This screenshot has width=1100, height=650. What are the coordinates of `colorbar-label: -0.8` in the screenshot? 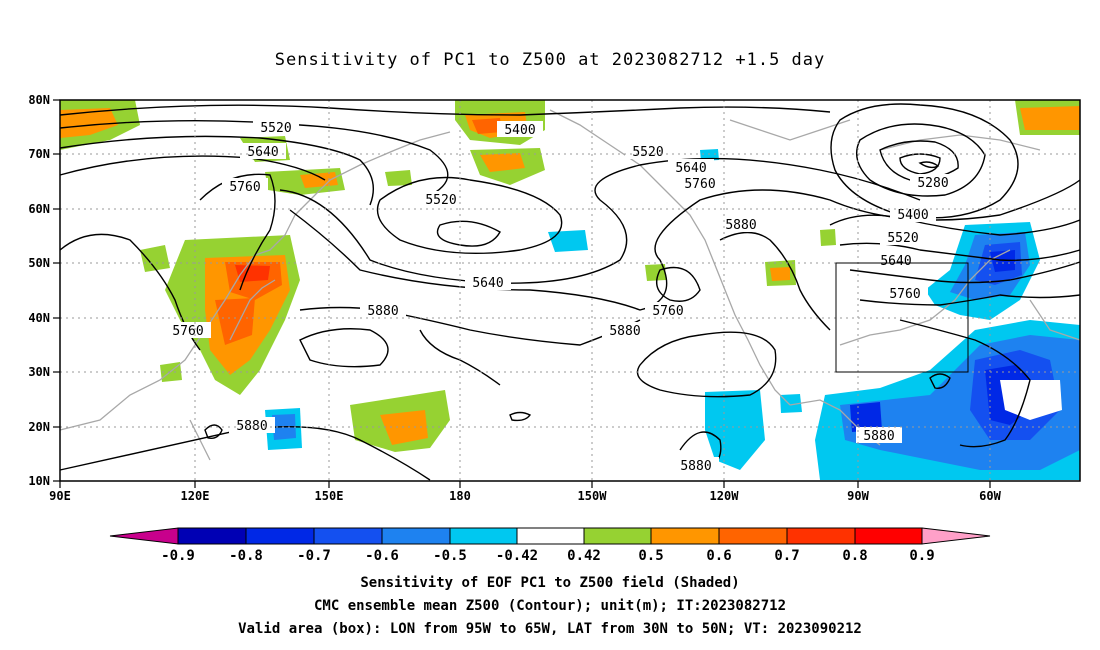 It's located at (246, 556).